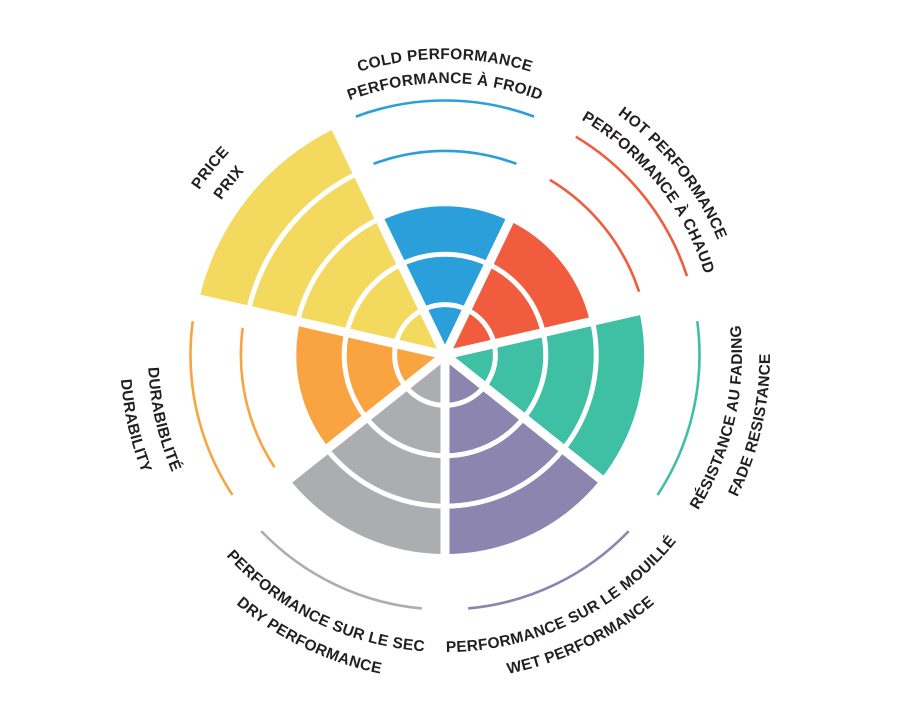 This screenshot has width=900, height=720. Describe the element at coordinates (322, 241) in the screenshot. I see `wedge-price` at that location.